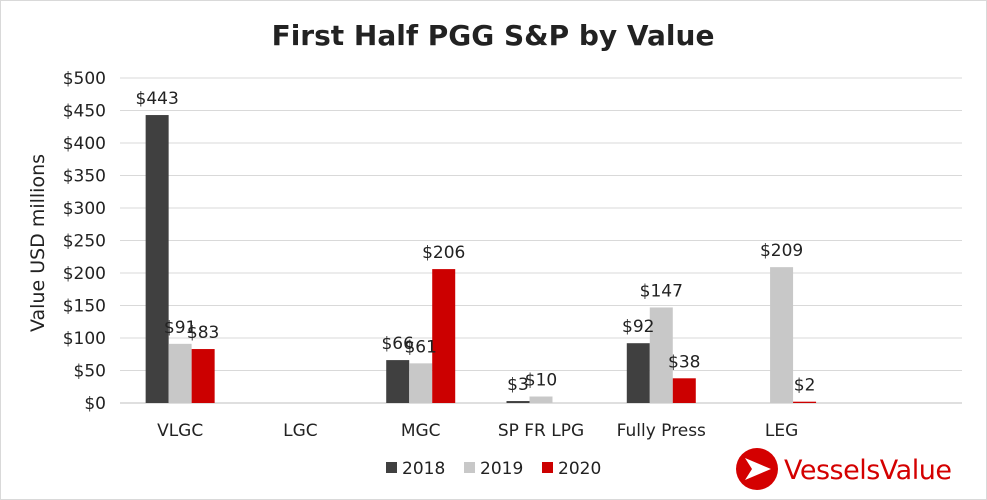  I want to click on bar-2020-vlgc, so click(203, 376).